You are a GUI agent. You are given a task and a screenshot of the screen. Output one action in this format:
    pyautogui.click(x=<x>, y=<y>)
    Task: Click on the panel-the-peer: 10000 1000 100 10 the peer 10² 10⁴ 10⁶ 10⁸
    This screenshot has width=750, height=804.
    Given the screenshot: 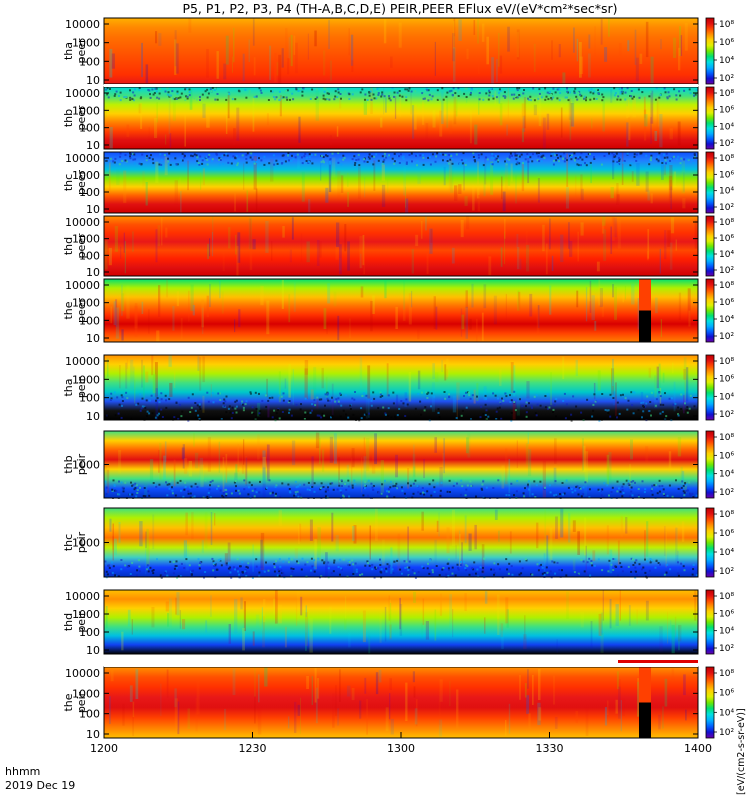 What is the action you would take?
    pyautogui.click(x=398, y=311)
    